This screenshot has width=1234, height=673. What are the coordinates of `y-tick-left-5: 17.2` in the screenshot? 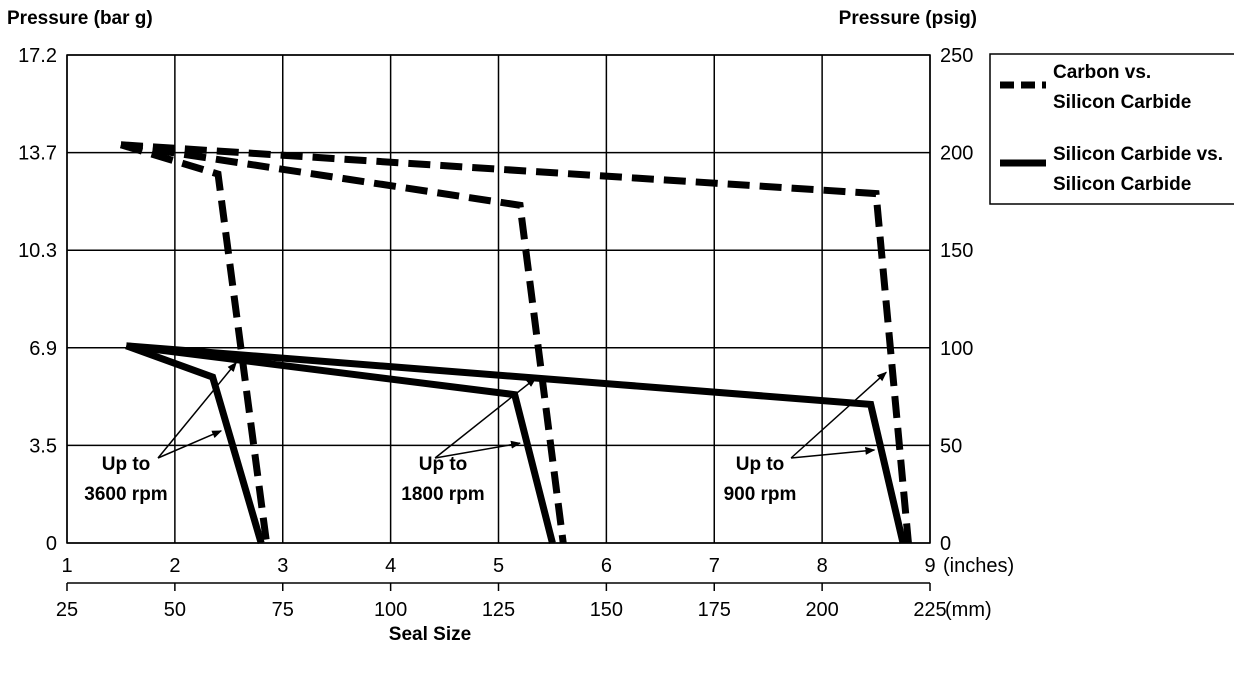 It's located at (37, 56).